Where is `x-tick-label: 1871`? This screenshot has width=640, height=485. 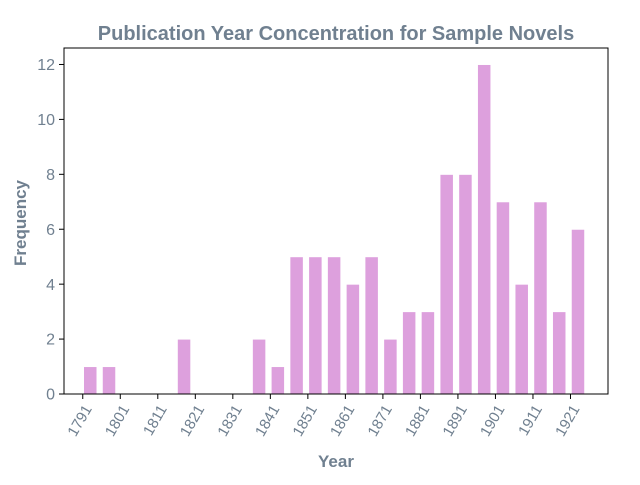
x-tick-label: 1871 is located at coordinates (379, 420).